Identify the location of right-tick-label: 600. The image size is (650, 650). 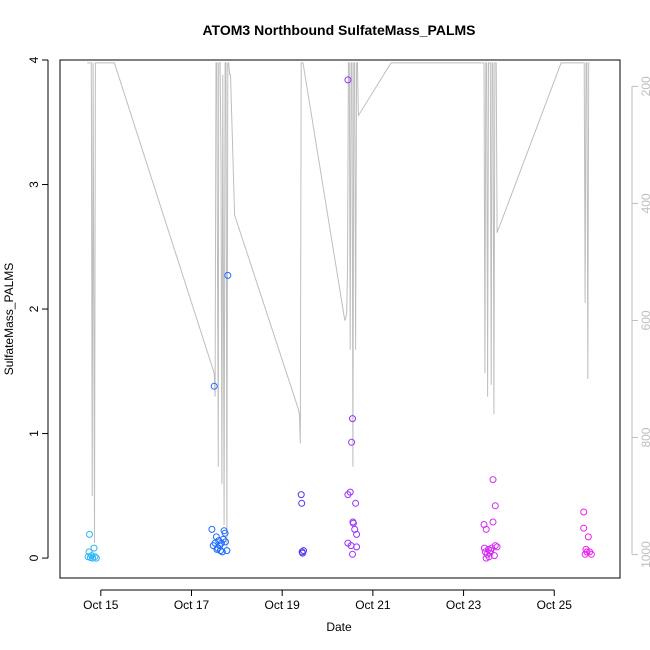
(644, 320).